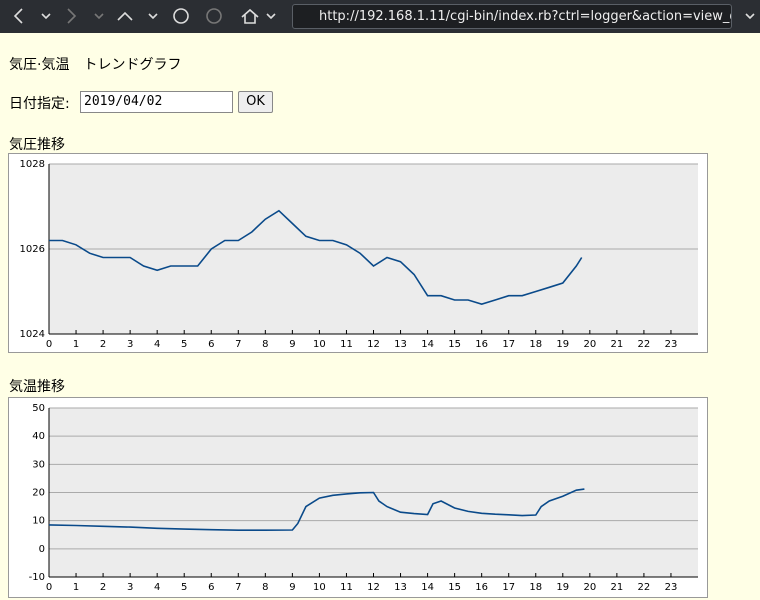 The width and height of the screenshot is (760, 600). I want to click on chart-title: 気温推移, so click(37, 387).